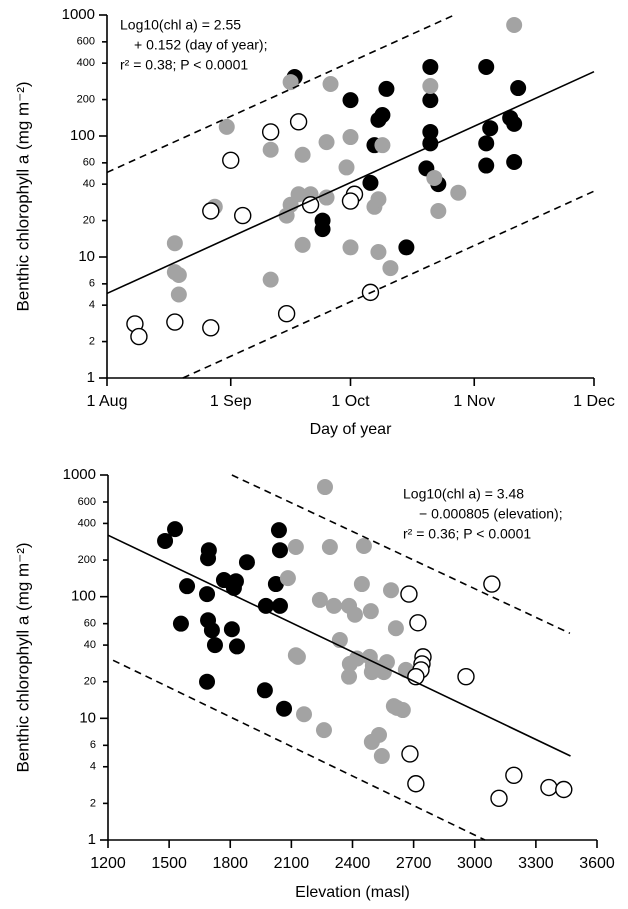 Image resolution: width=628 pixels, height=909 pixels. What do you see at coordinates (474, 401) in the screenshot?
I see `x-tick-label: 1 Nov` at bounding box center [474, 401].